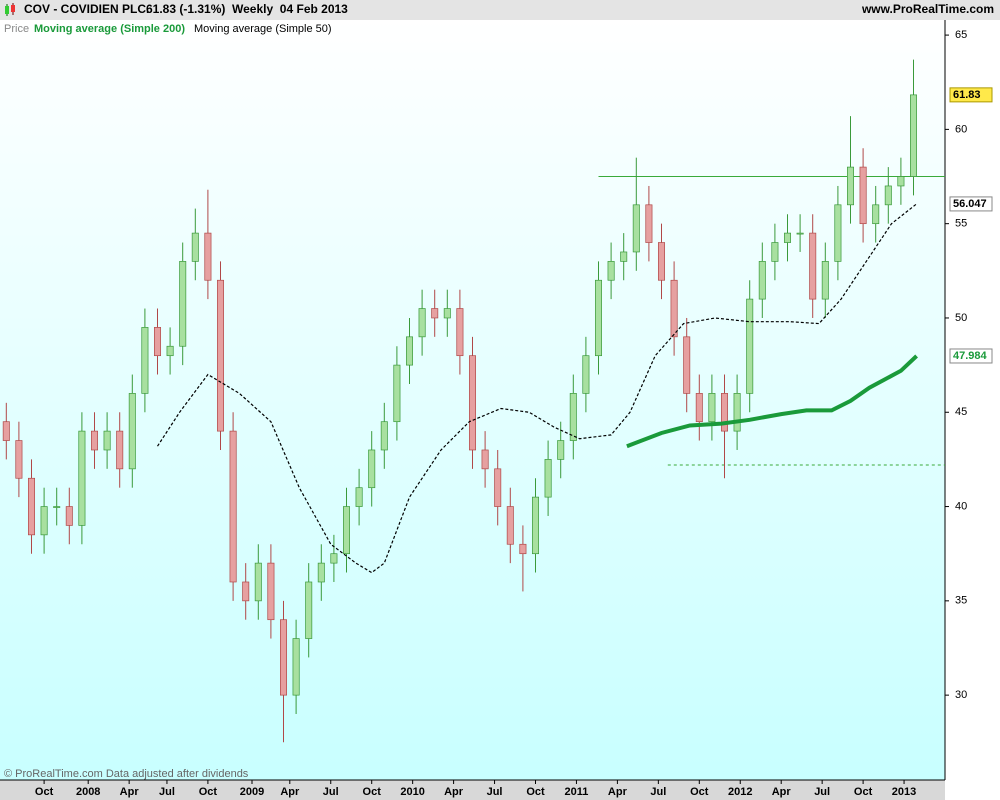 This screenshot has width=1000, height=800. Describe the element at coordinates (86, 9) in the screenshot. I see `symbol: COV - COVIDIEN PLC.` at that location.